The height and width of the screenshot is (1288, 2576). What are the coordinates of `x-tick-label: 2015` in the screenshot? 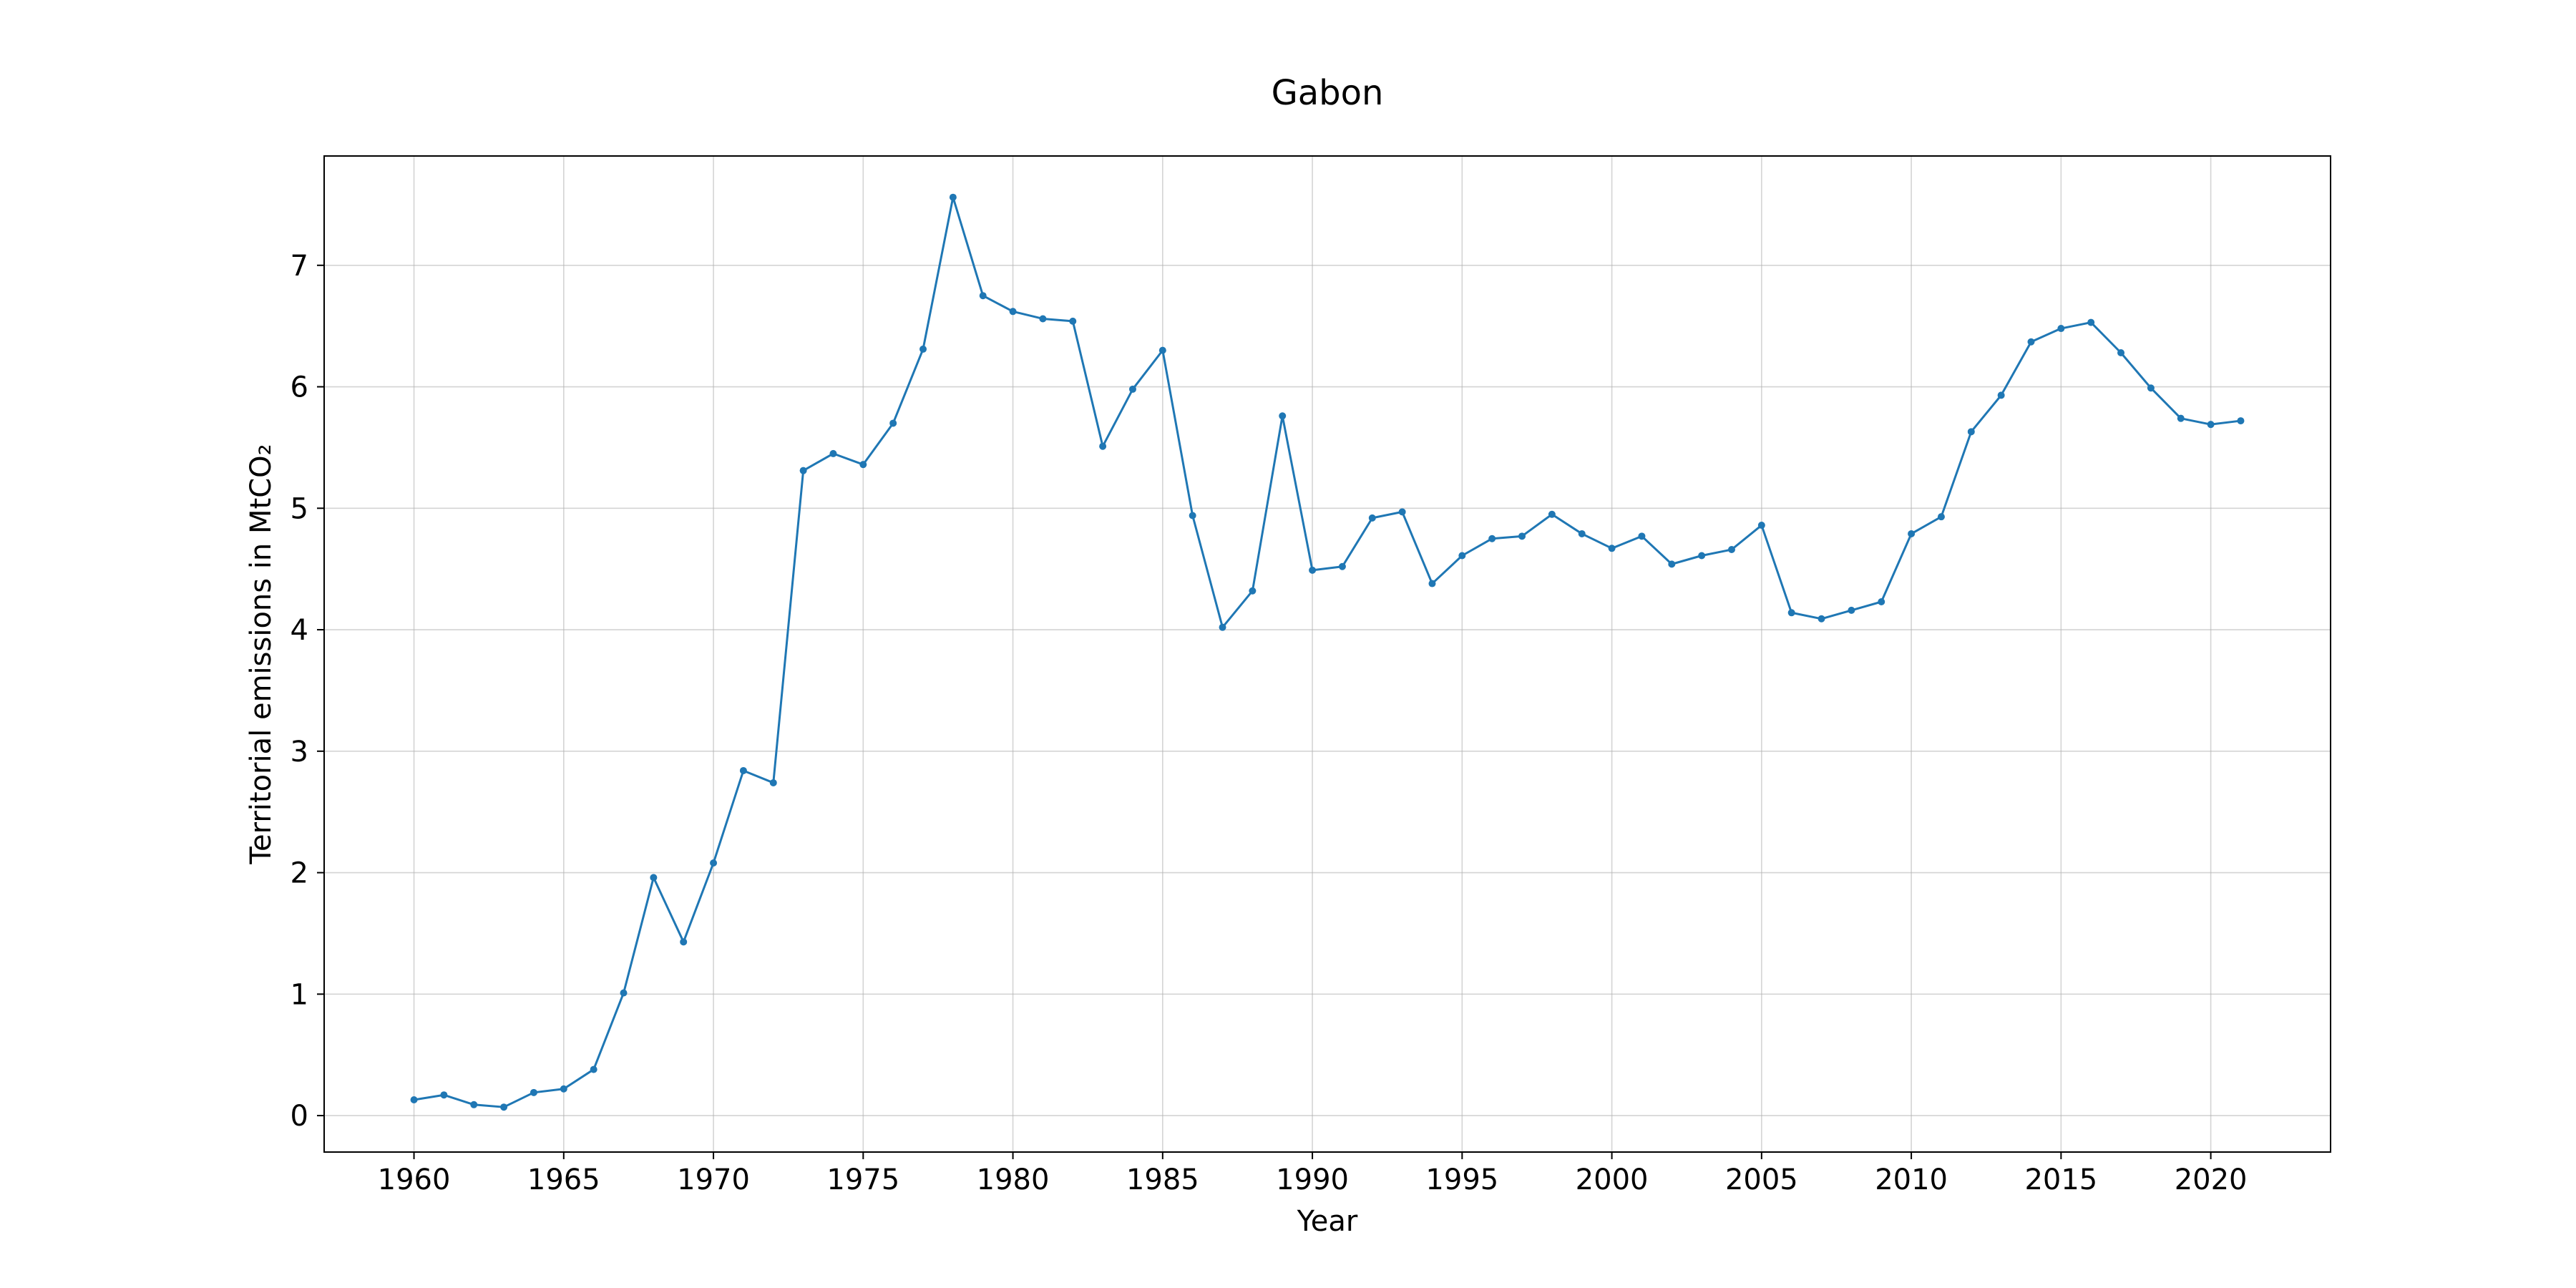 It's located at (2060, 1179).